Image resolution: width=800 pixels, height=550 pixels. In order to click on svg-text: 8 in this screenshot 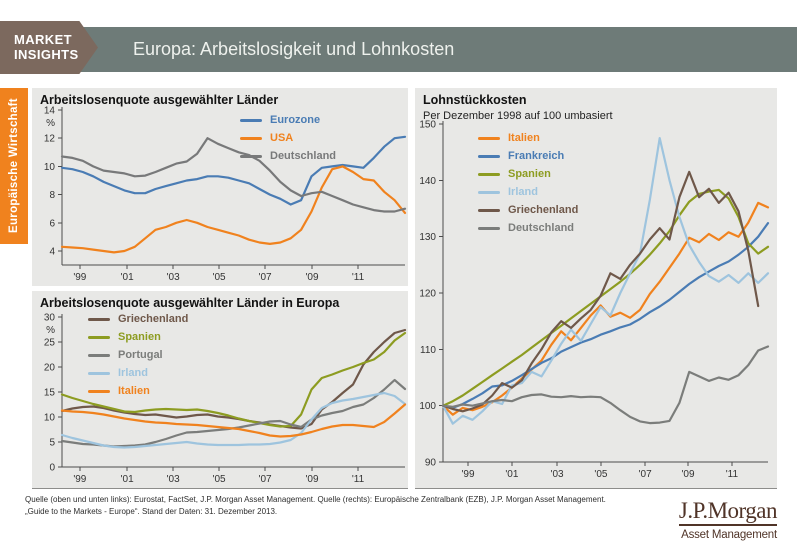, I will do `click(52, 195)`.